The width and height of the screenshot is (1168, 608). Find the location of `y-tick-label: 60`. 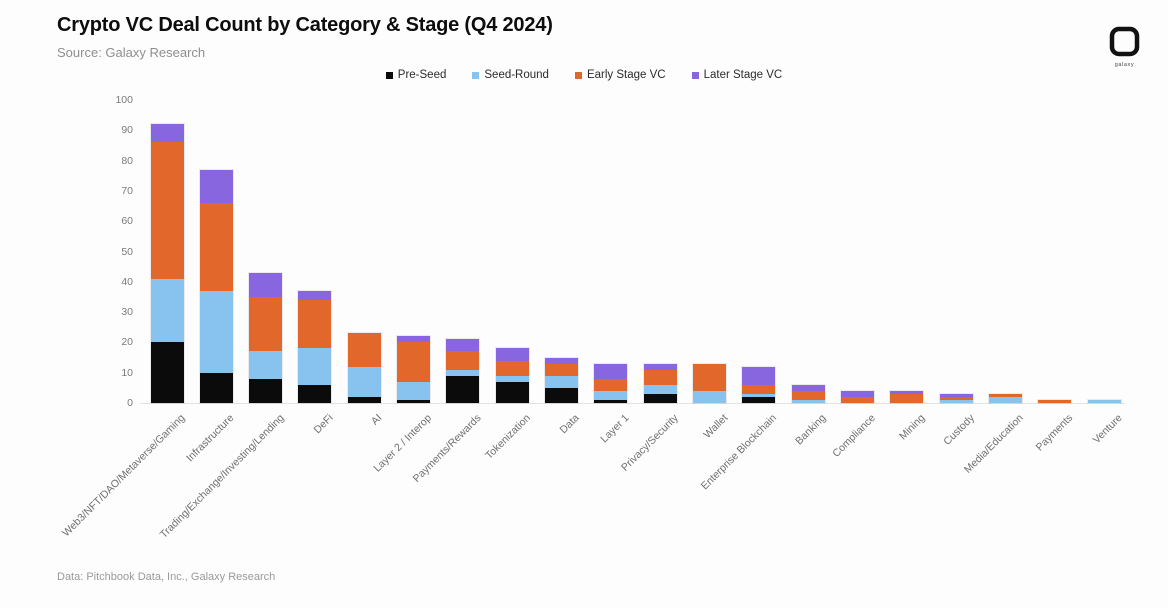

y-tick-label: 60 is located at coordinates (127, 221).